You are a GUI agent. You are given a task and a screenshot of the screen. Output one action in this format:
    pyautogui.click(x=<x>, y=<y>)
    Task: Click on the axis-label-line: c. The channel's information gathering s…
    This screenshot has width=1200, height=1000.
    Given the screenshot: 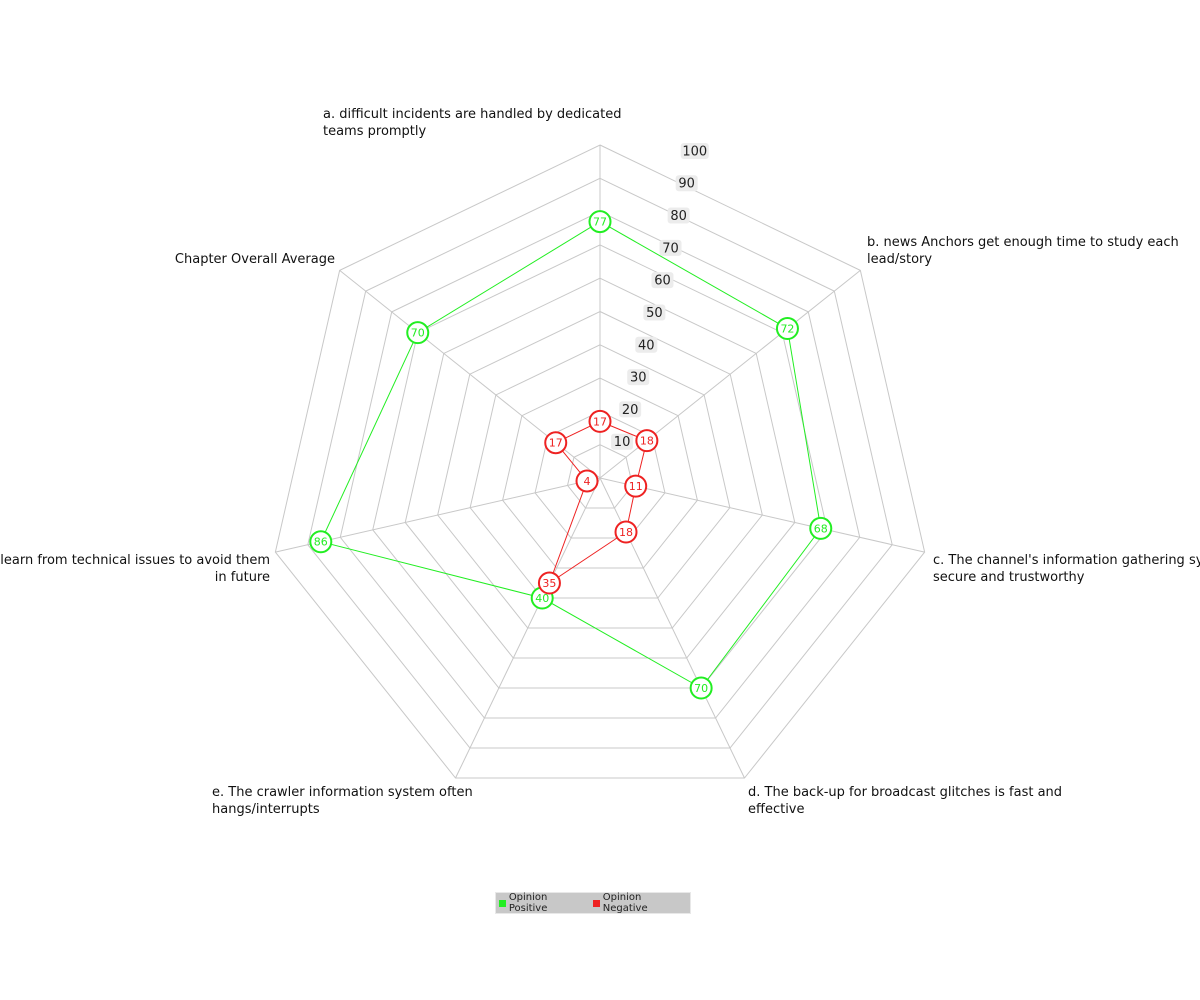 What is the action you would take?
    pyautogui.click(x=1066, y=560)
    